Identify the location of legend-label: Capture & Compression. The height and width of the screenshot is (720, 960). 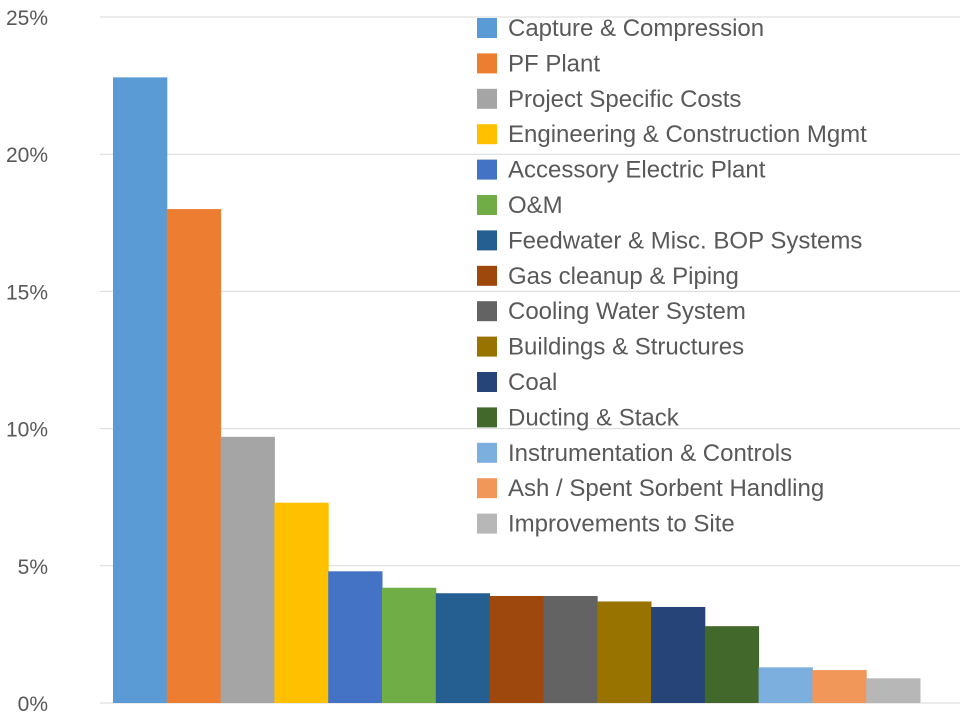
(636, 28).